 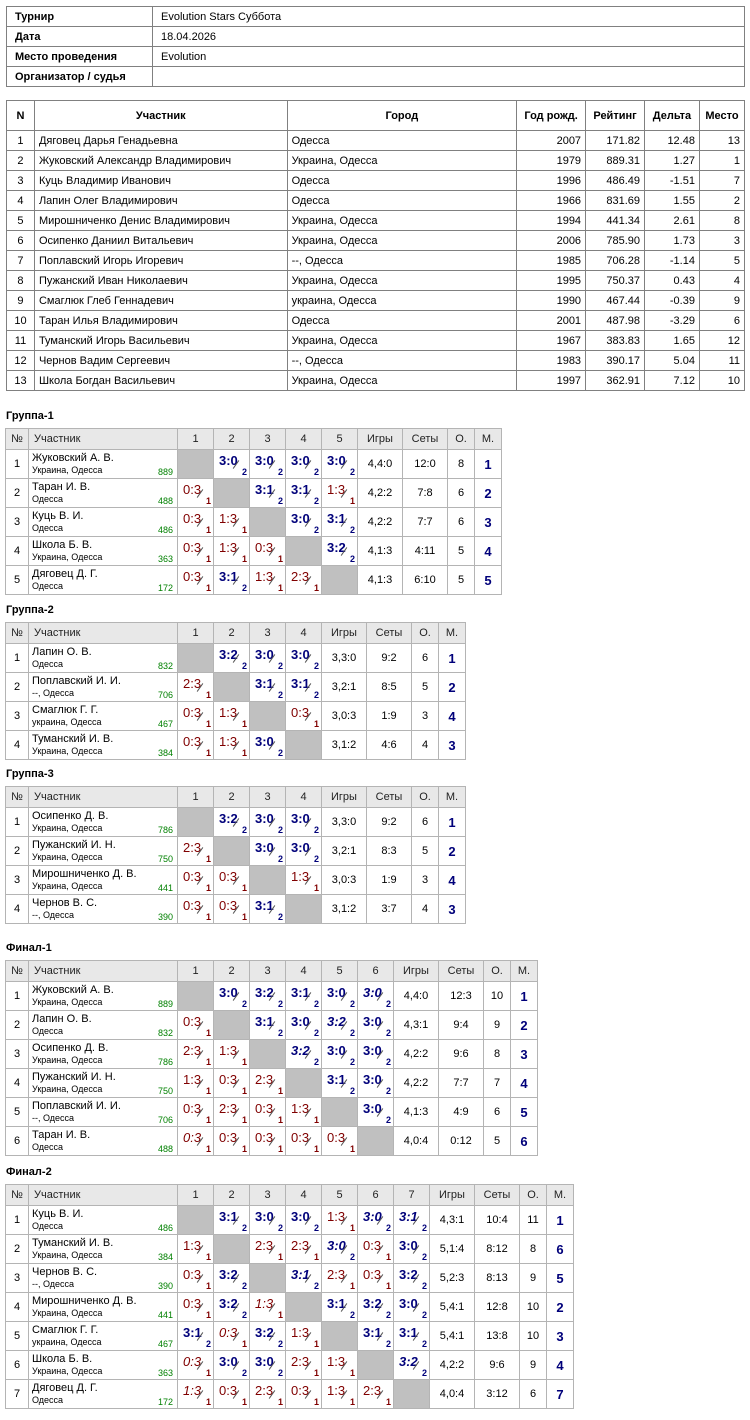 I want to click on points-total: 10, so click(x=533, y=1336).